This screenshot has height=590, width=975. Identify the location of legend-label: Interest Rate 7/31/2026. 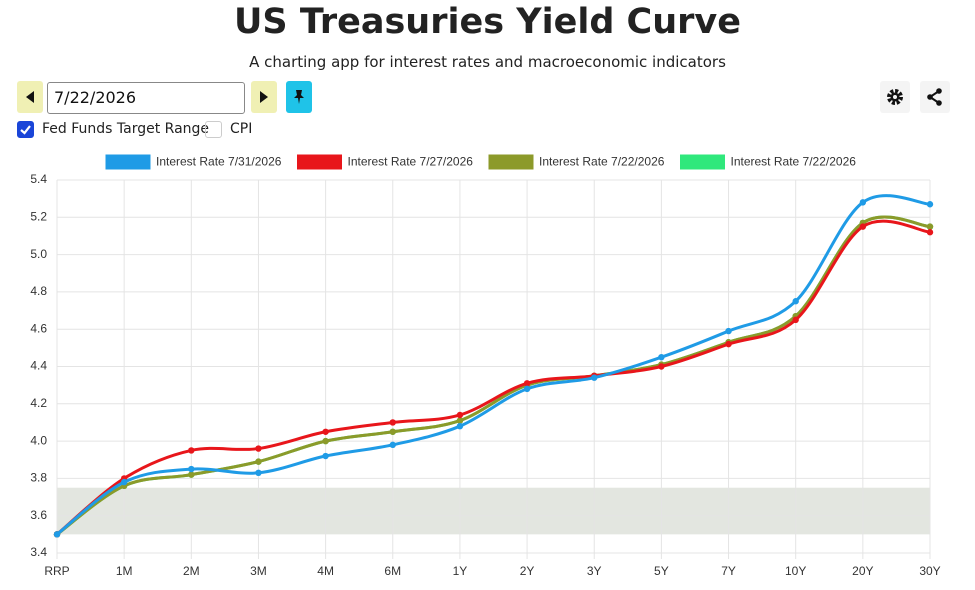
(219, 162).